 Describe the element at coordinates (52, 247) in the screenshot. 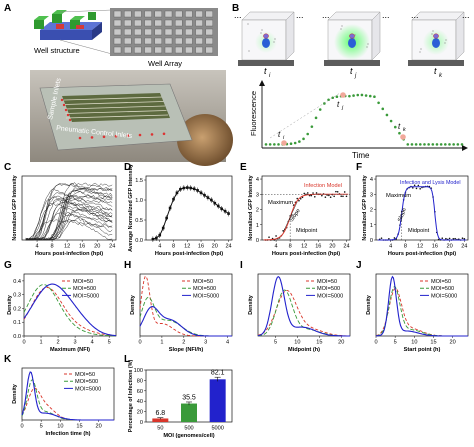

I see `x-tick-label: 8` at that location.